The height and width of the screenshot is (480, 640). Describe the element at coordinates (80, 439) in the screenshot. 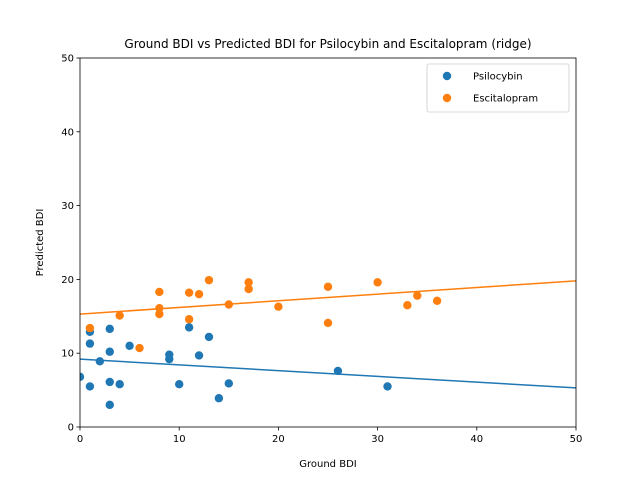

I see `x-tick-label: 0` at that location.